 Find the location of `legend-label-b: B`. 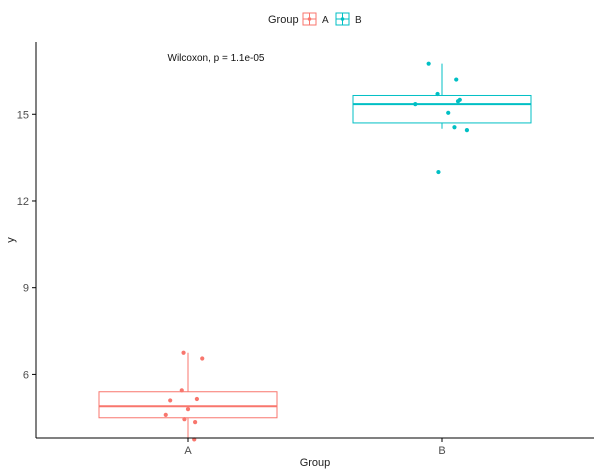

legend-label-b: B is located at coordinates (358, 20).